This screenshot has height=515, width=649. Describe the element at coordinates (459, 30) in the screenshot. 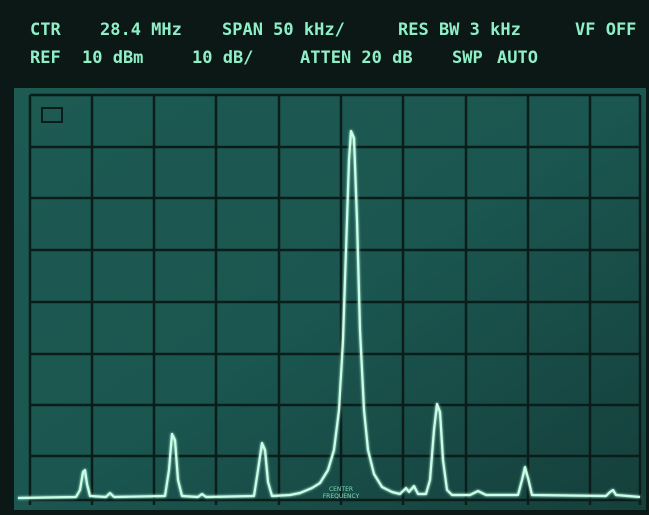

I see `header-text: RES BW 3 kHz` at that location.